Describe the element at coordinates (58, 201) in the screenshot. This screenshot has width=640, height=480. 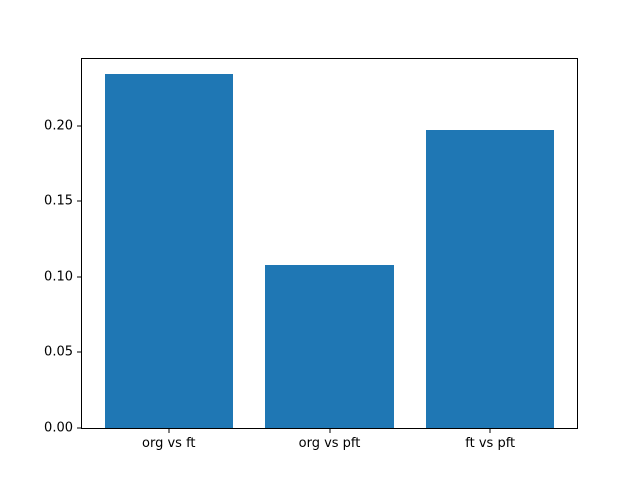
I see `y-tick-label: 0.15` at that location.